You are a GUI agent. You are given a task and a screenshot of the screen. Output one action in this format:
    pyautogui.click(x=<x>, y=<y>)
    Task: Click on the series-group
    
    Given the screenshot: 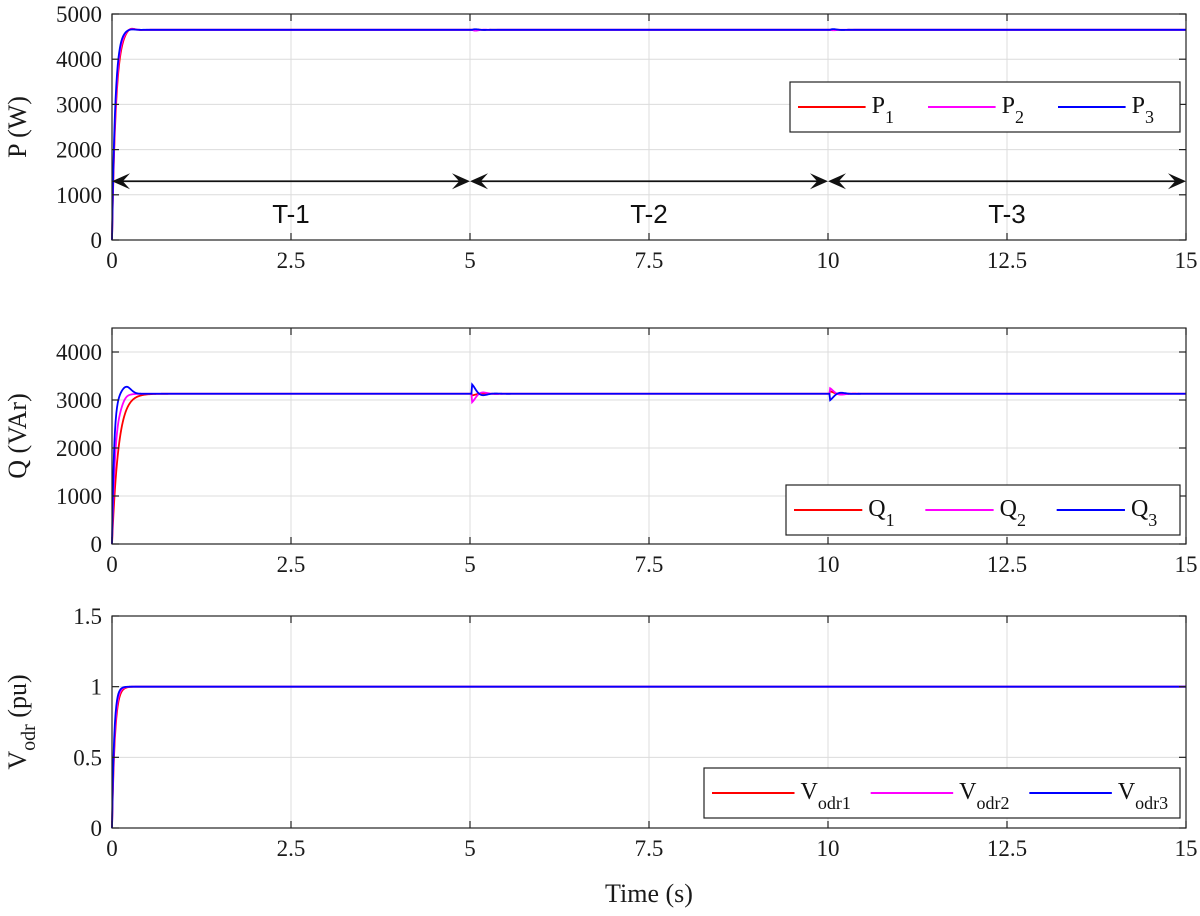 What is the action you would take?
    pyautogui.click(x=648, y=757)
    